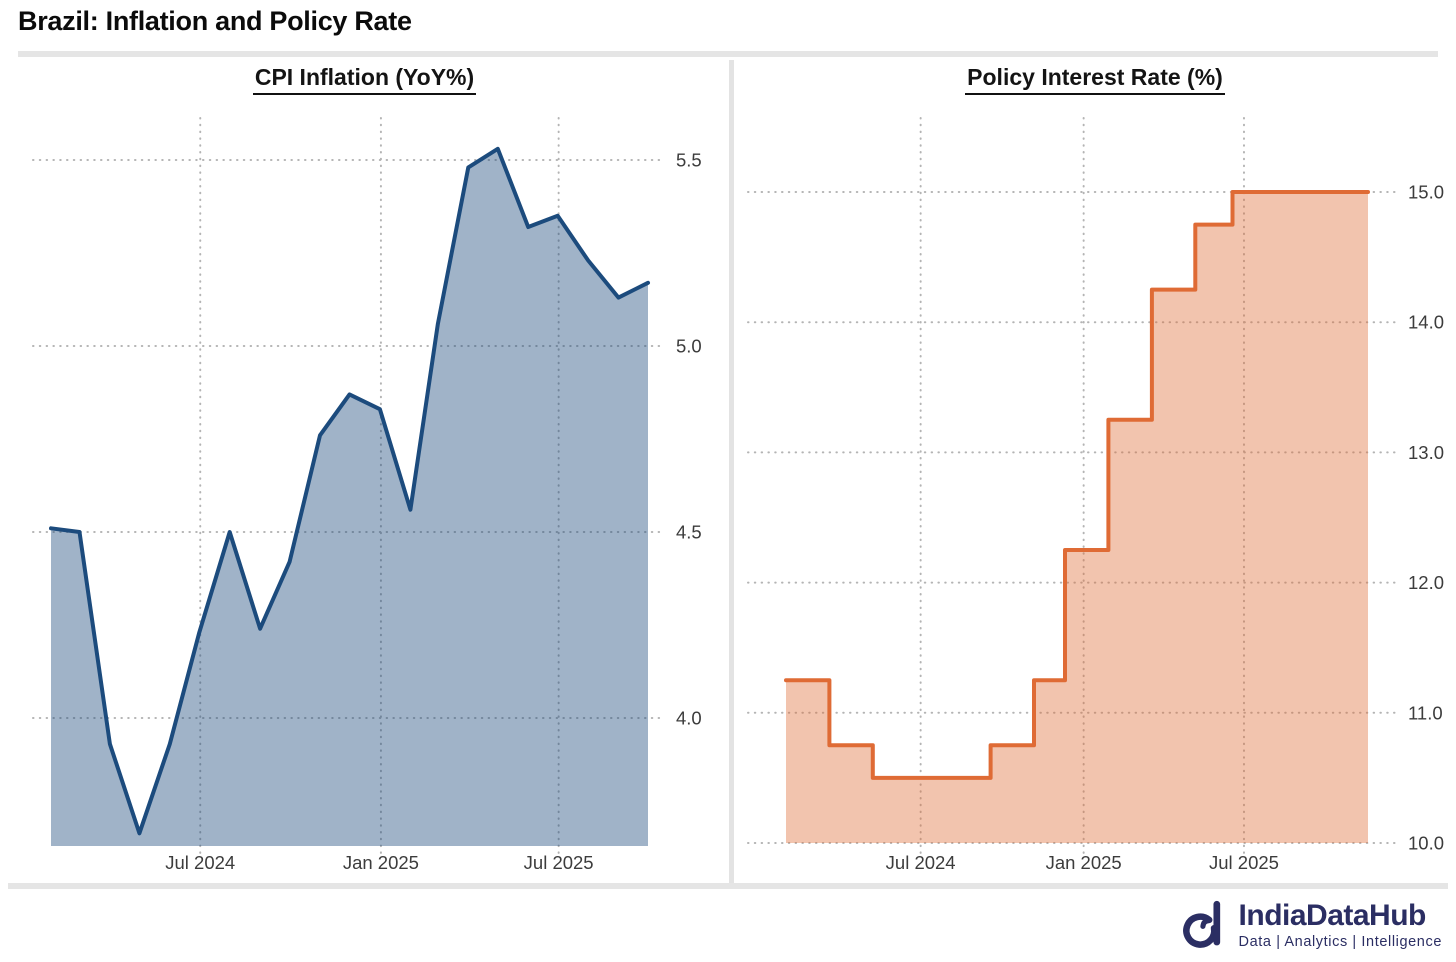 Image resolution: width=1456 pixels, height=962 pixels. I want to click on y-tick-label: 4.5, so click(689, 531).